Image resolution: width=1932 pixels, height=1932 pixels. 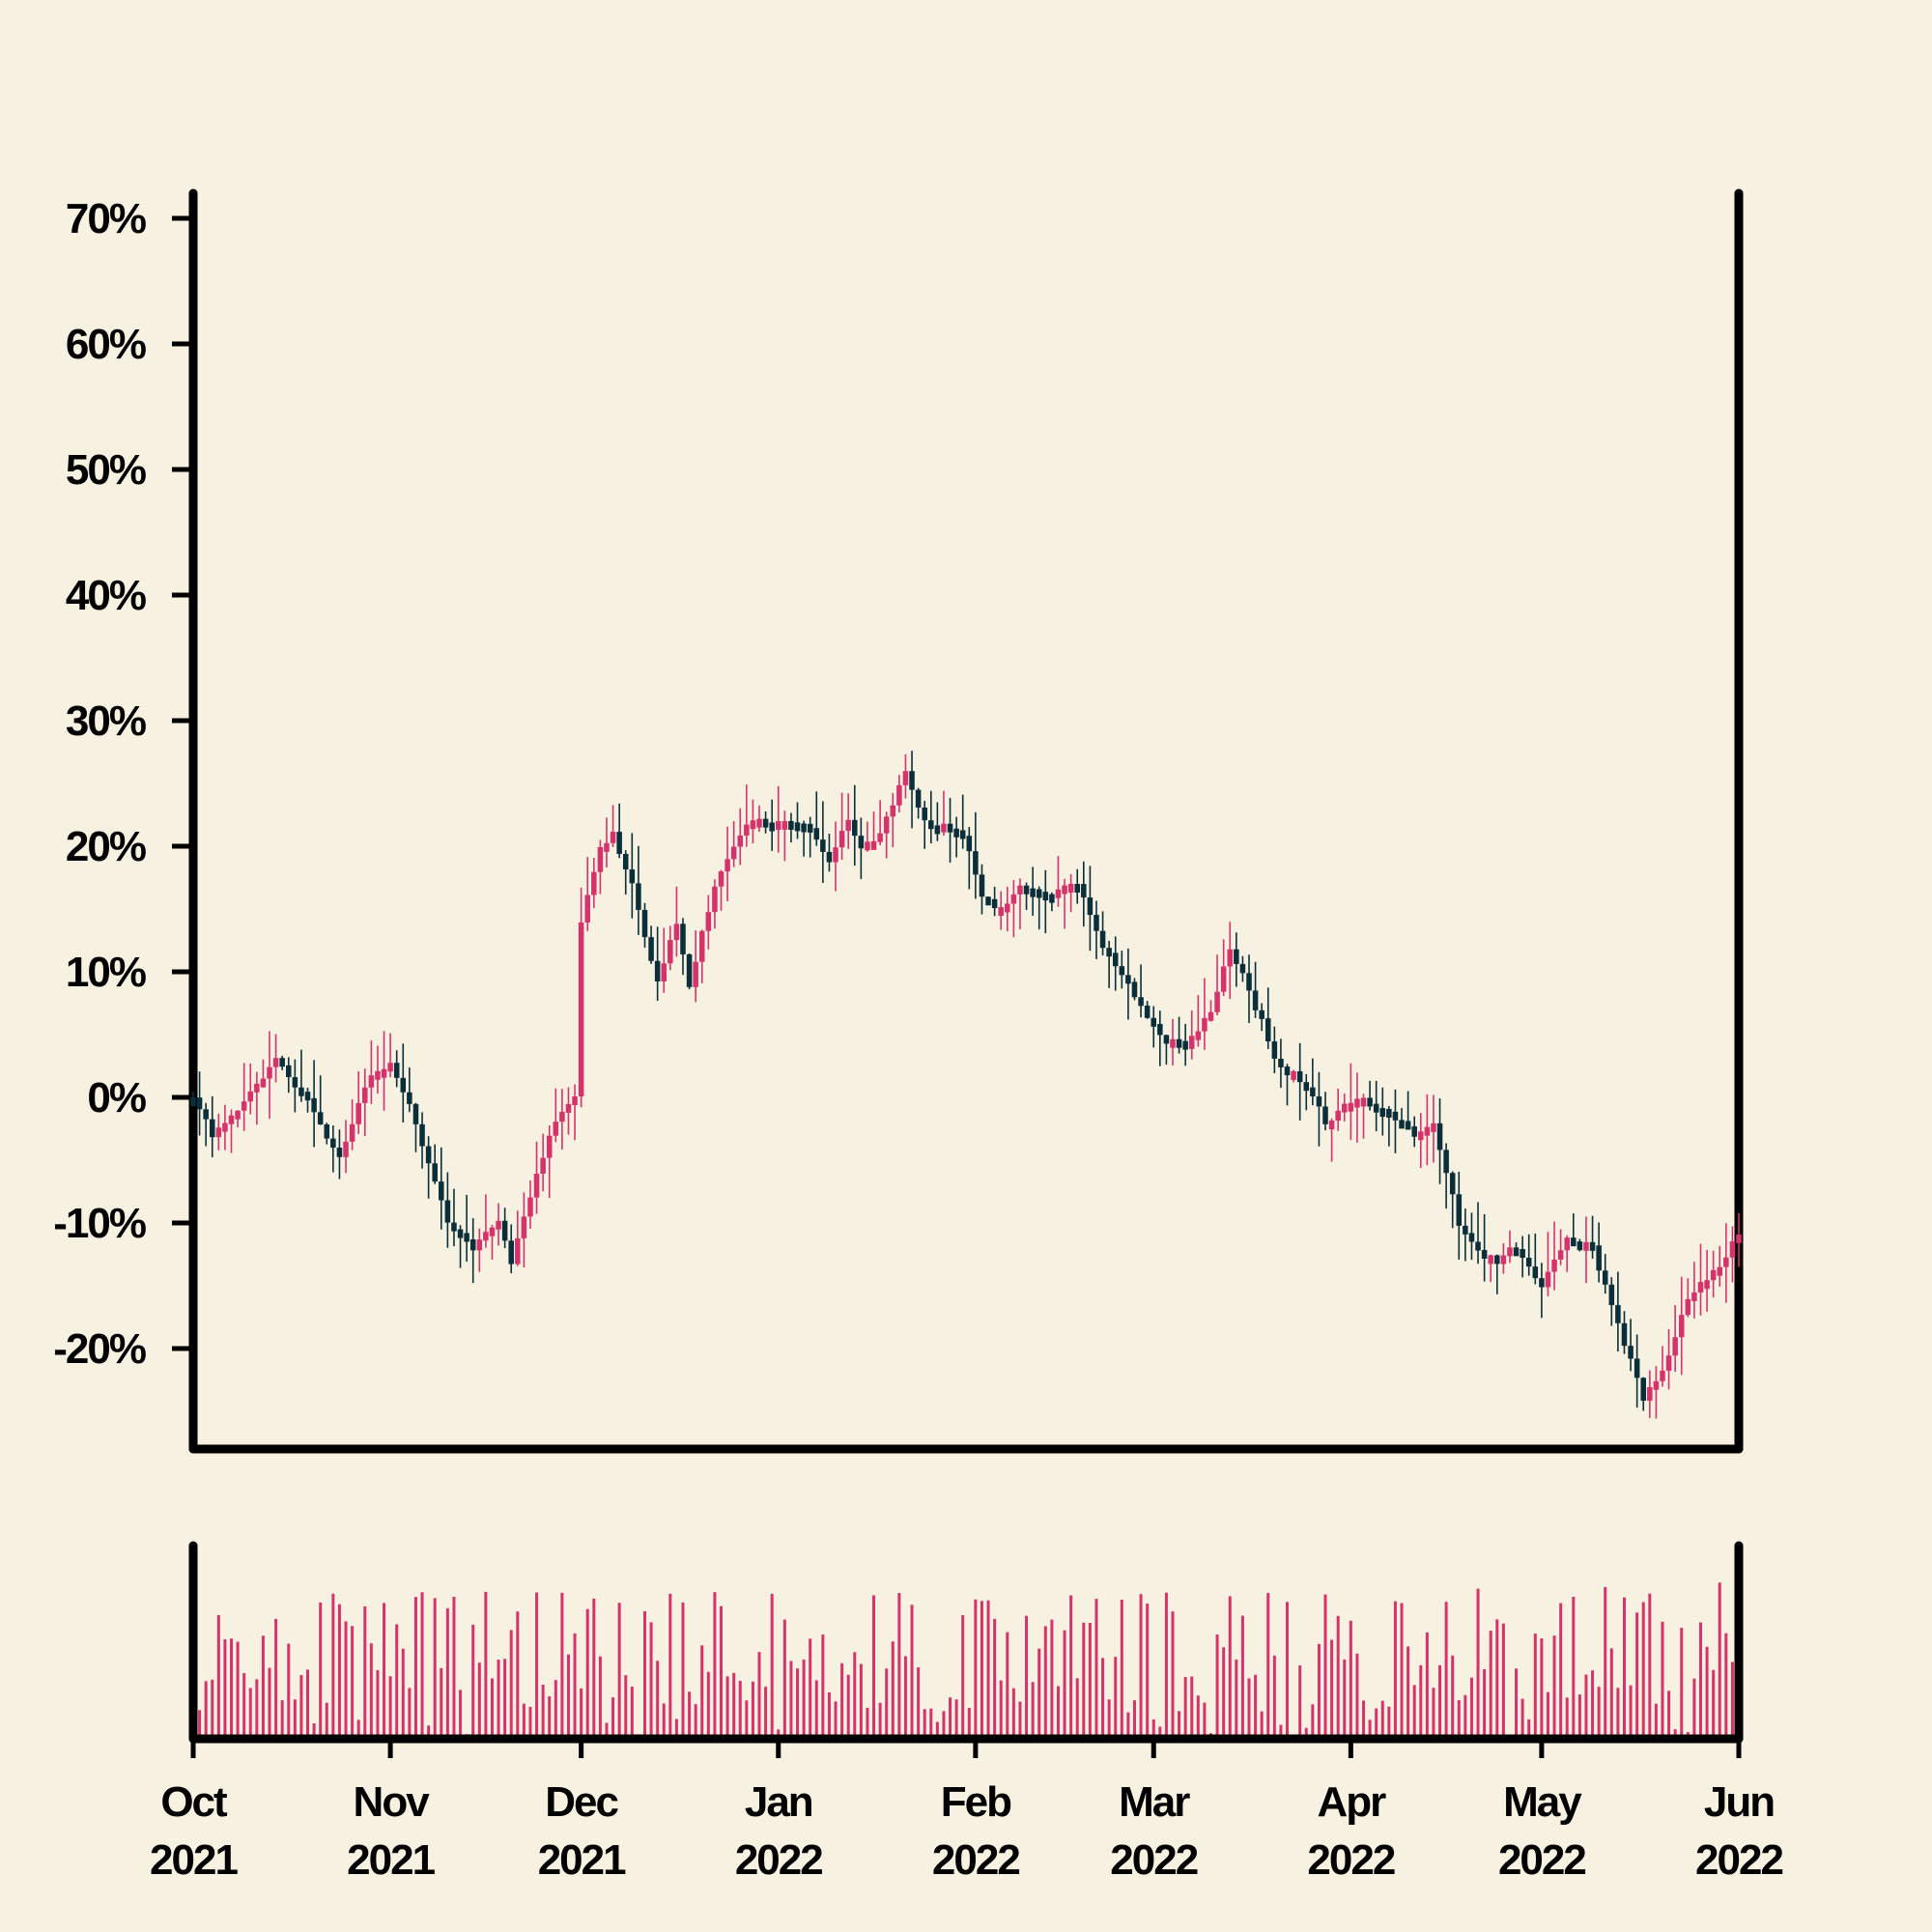 What do you see at coordinates (1351, 1802) in the screenshot?
I see `x-tick-month-label: Apr` at bounding box center [1351, 1802].